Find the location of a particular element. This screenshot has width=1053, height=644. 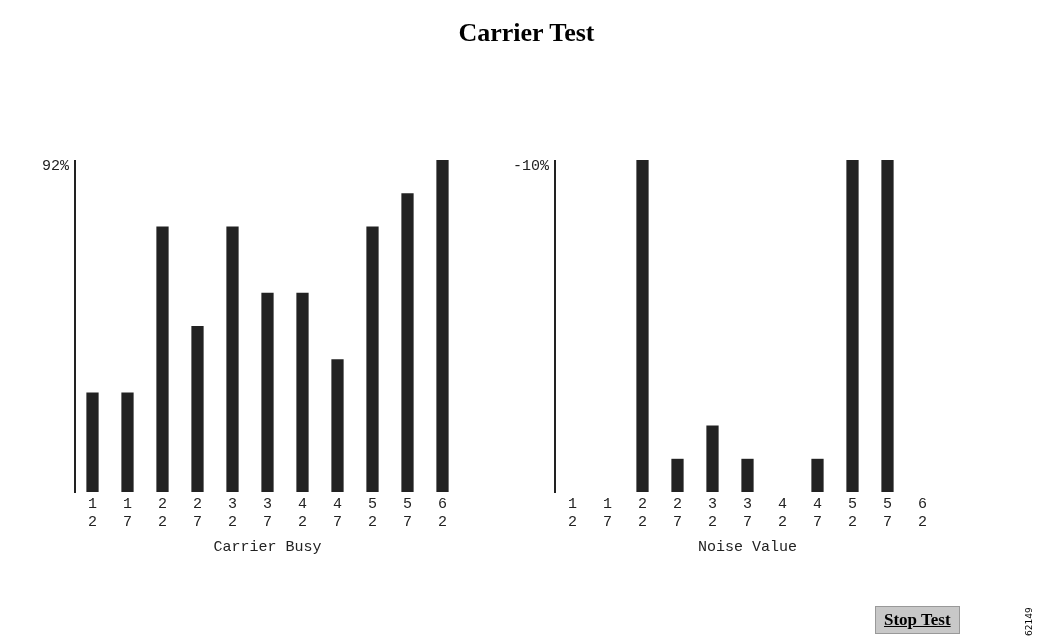

text: Carrier Test is located at coordinates (526, 33).